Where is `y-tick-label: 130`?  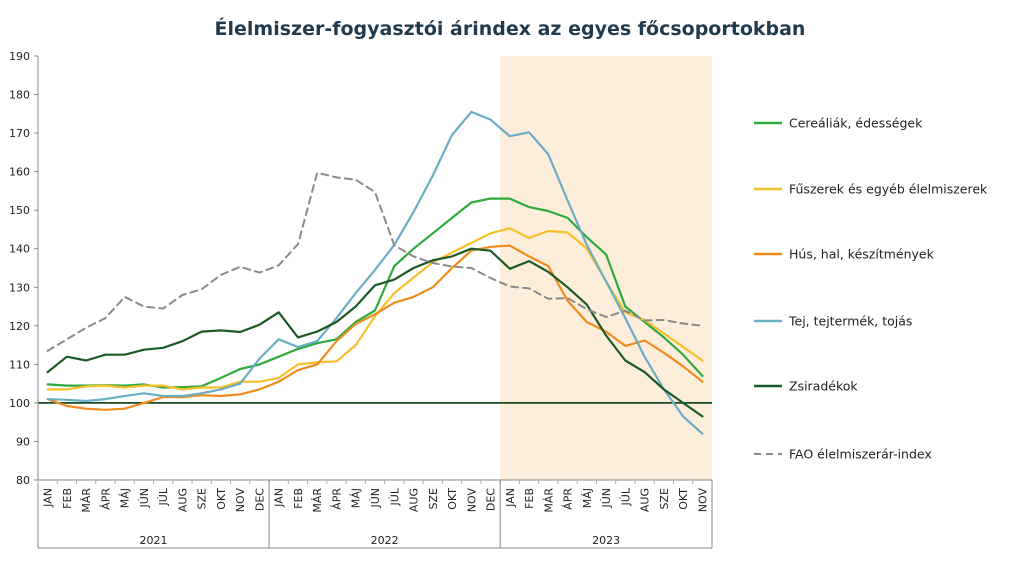 y-tick-label: 130 is located at coordinates (19, 287).